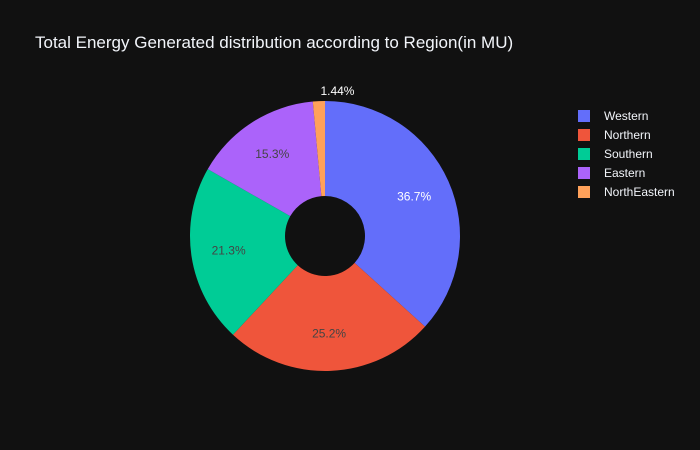  I want to click on legend-label: Eastern, so click(625, 172).